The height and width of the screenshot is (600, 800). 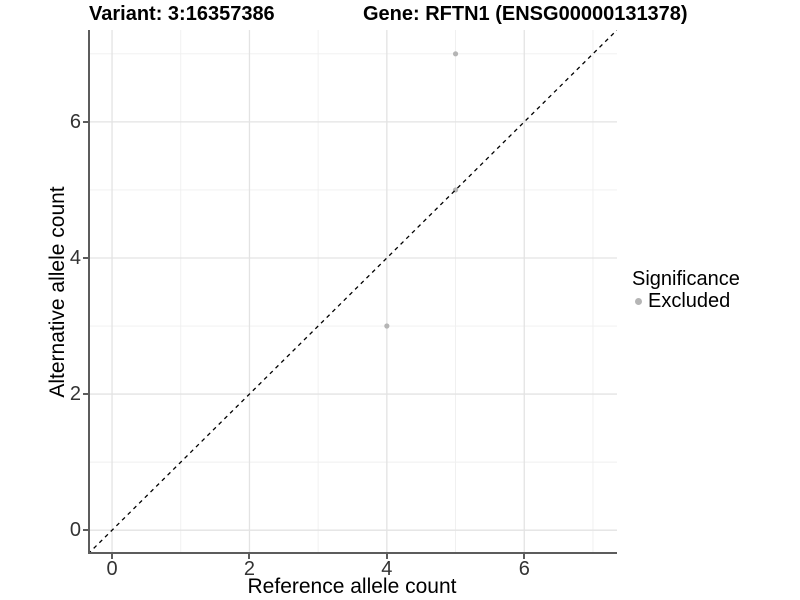 What do you see at coordinates (689, 301) in the screenshot?
I see `legend-item-label: Excluded` at bounding box center [689, 301].